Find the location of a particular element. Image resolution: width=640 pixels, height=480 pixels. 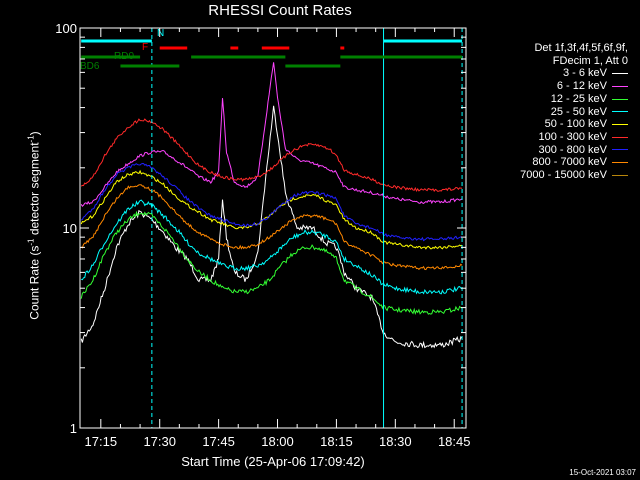

legend-item-4: 50 - 100 keV is located at coordinates (553, 124).